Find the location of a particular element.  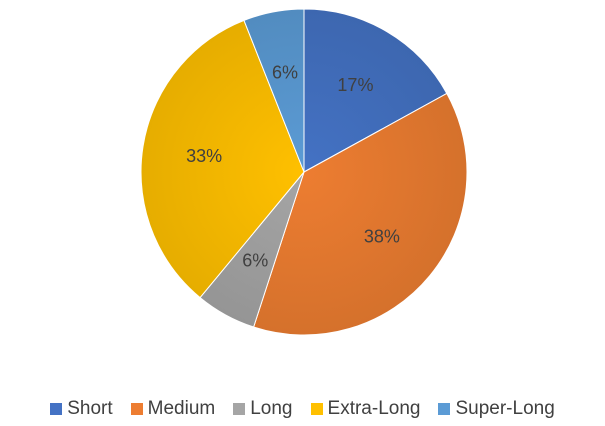

data-label-short: 17% is located at coordinates (355, 85).